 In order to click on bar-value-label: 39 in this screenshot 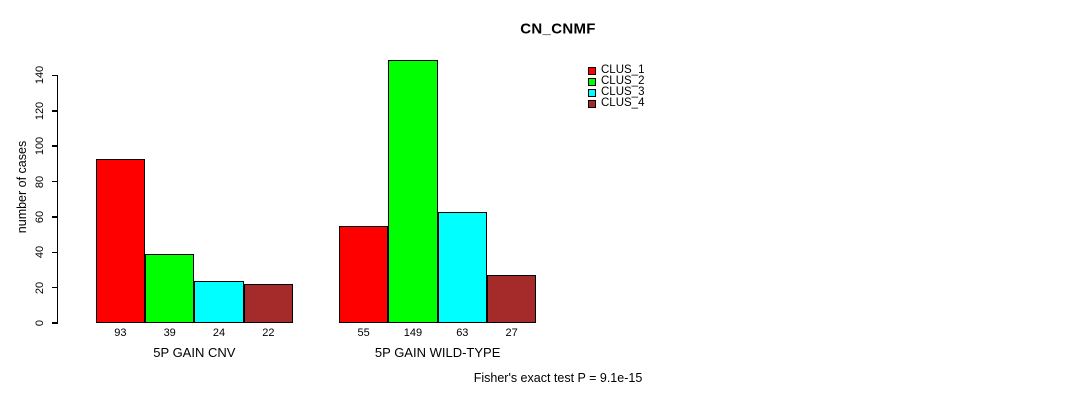, I will do `click(169, 332)`.